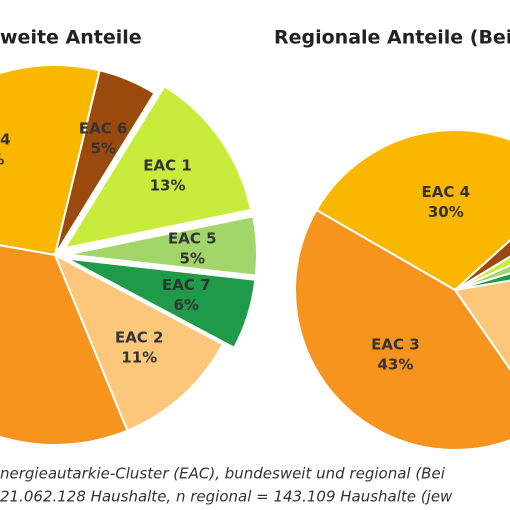  What do you see at coordinates (186, 305) in the screenshot?
I see `value-label: 6%` at bounding box center [186, 305].